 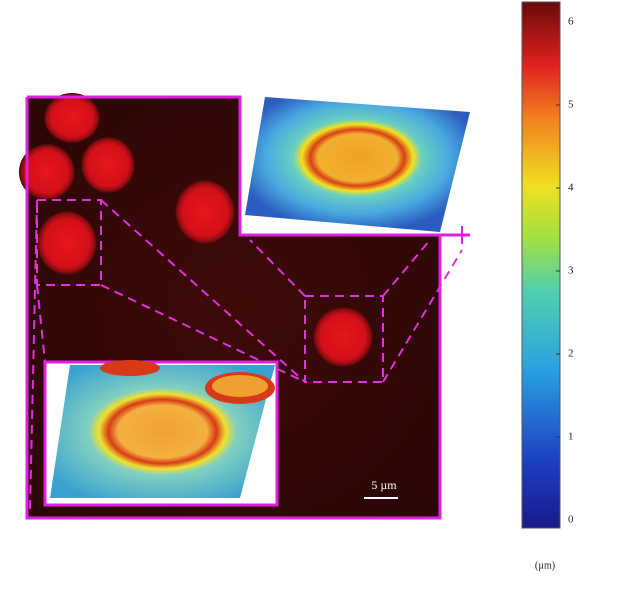 I want to click on colorbar-tick-label: 3, so click(x=571, y=271).